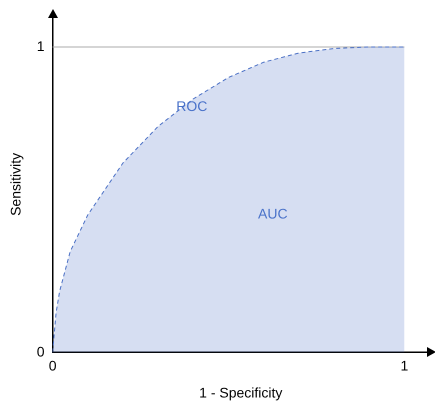 The height and width of the screenshot is (410, 435). Describe the element at coordinates (192, 106) in the screenshot. I see `annotation: ROC` at that location.